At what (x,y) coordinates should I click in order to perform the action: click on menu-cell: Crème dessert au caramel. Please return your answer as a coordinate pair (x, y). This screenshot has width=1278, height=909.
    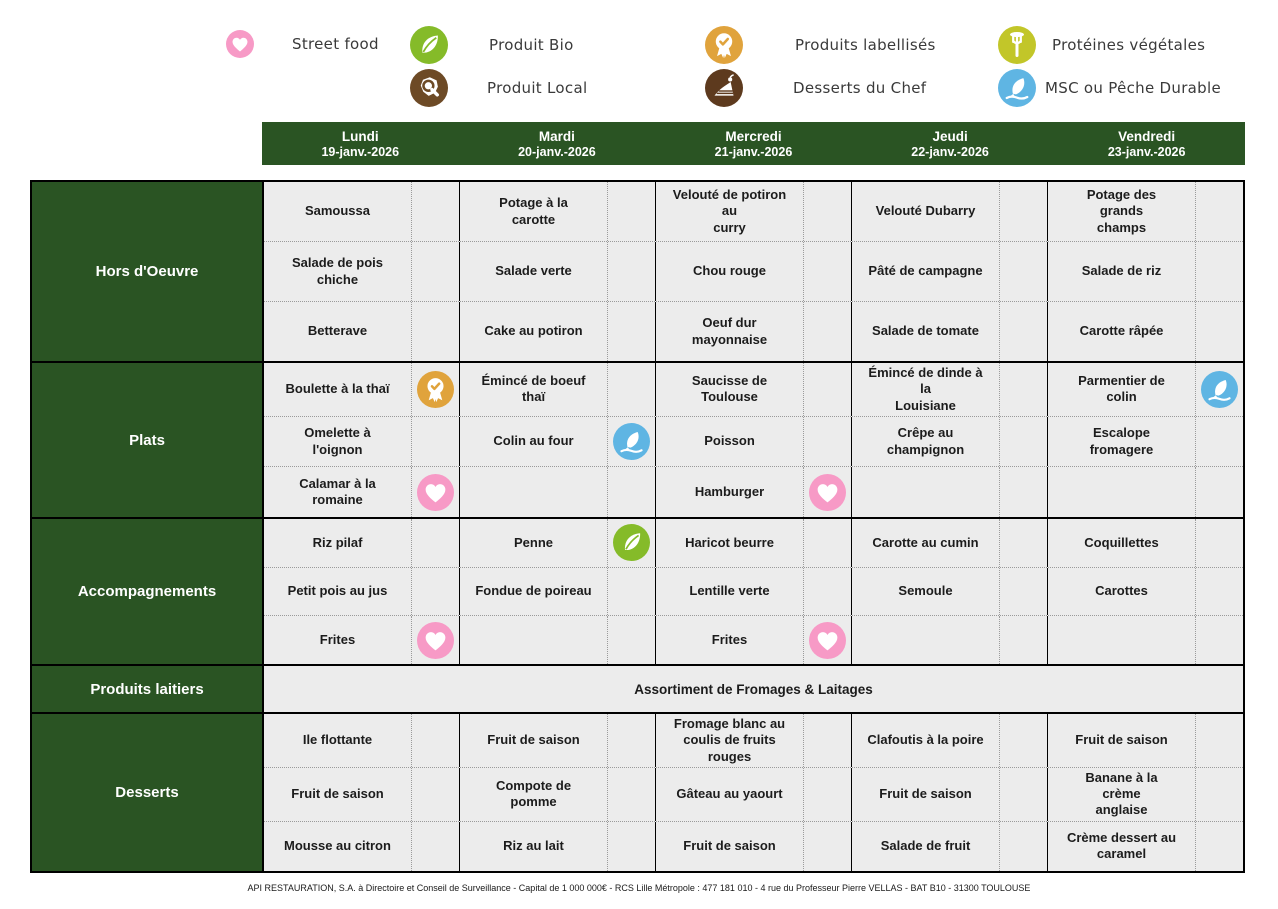
    Looking at the image, I should click on (1145, 846).